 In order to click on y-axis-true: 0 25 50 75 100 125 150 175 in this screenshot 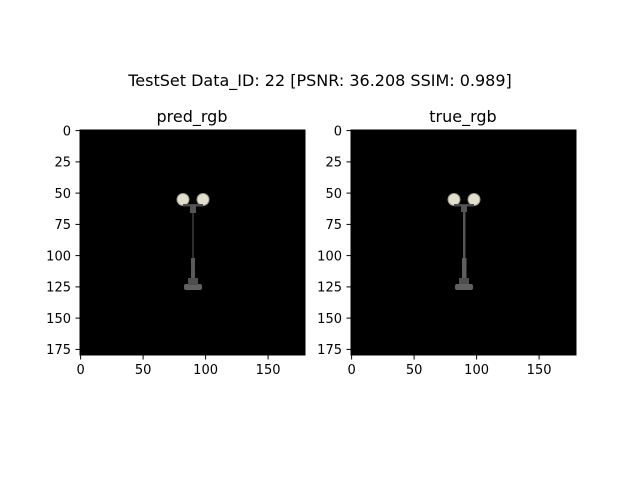, I will do `click(334, 241)`.